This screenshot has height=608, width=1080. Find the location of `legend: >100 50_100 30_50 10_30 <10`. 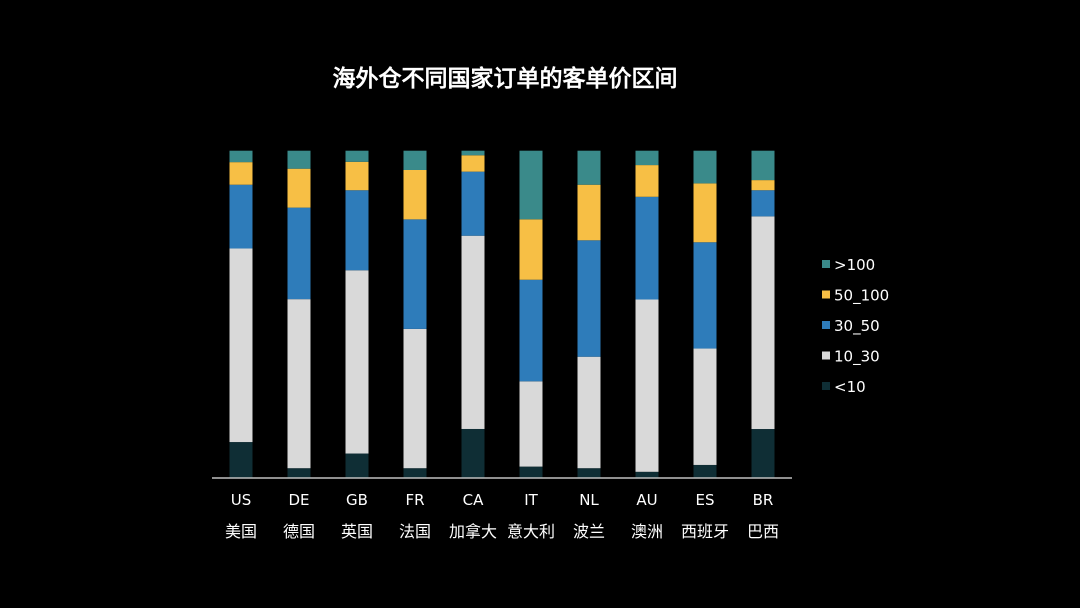

legend: >100 50_100 30_50 10_30 <10 is located at coordinates (855, 326).